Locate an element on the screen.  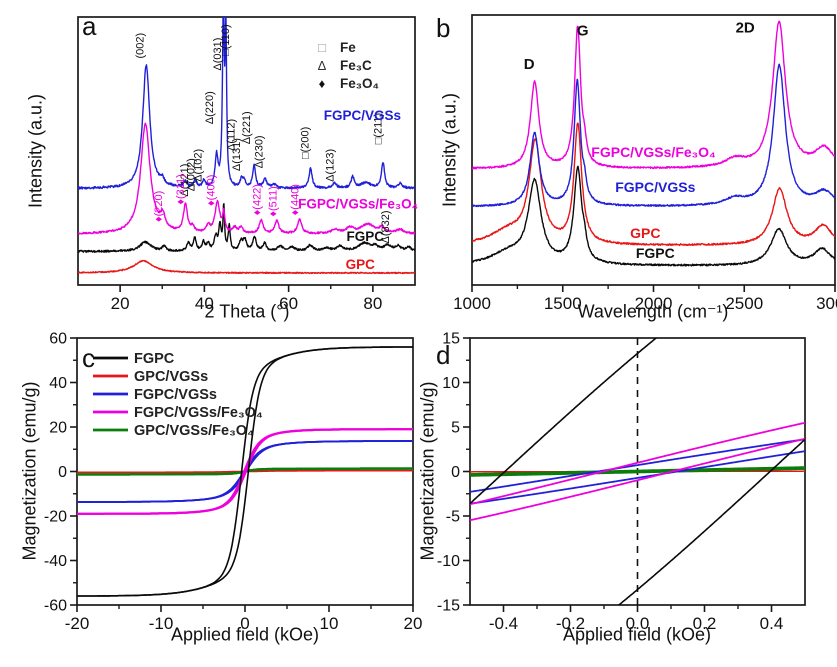
curve-b-GPC is located at coordinates (653, 184).